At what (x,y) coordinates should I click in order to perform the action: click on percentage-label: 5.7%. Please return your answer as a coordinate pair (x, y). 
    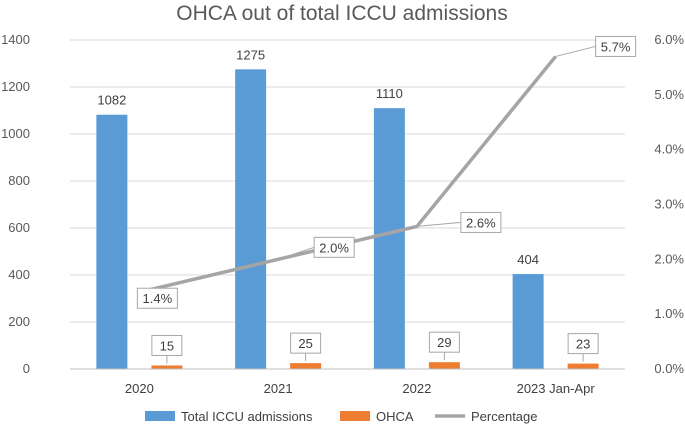
    Looking at the image, I should click on (616, 46).